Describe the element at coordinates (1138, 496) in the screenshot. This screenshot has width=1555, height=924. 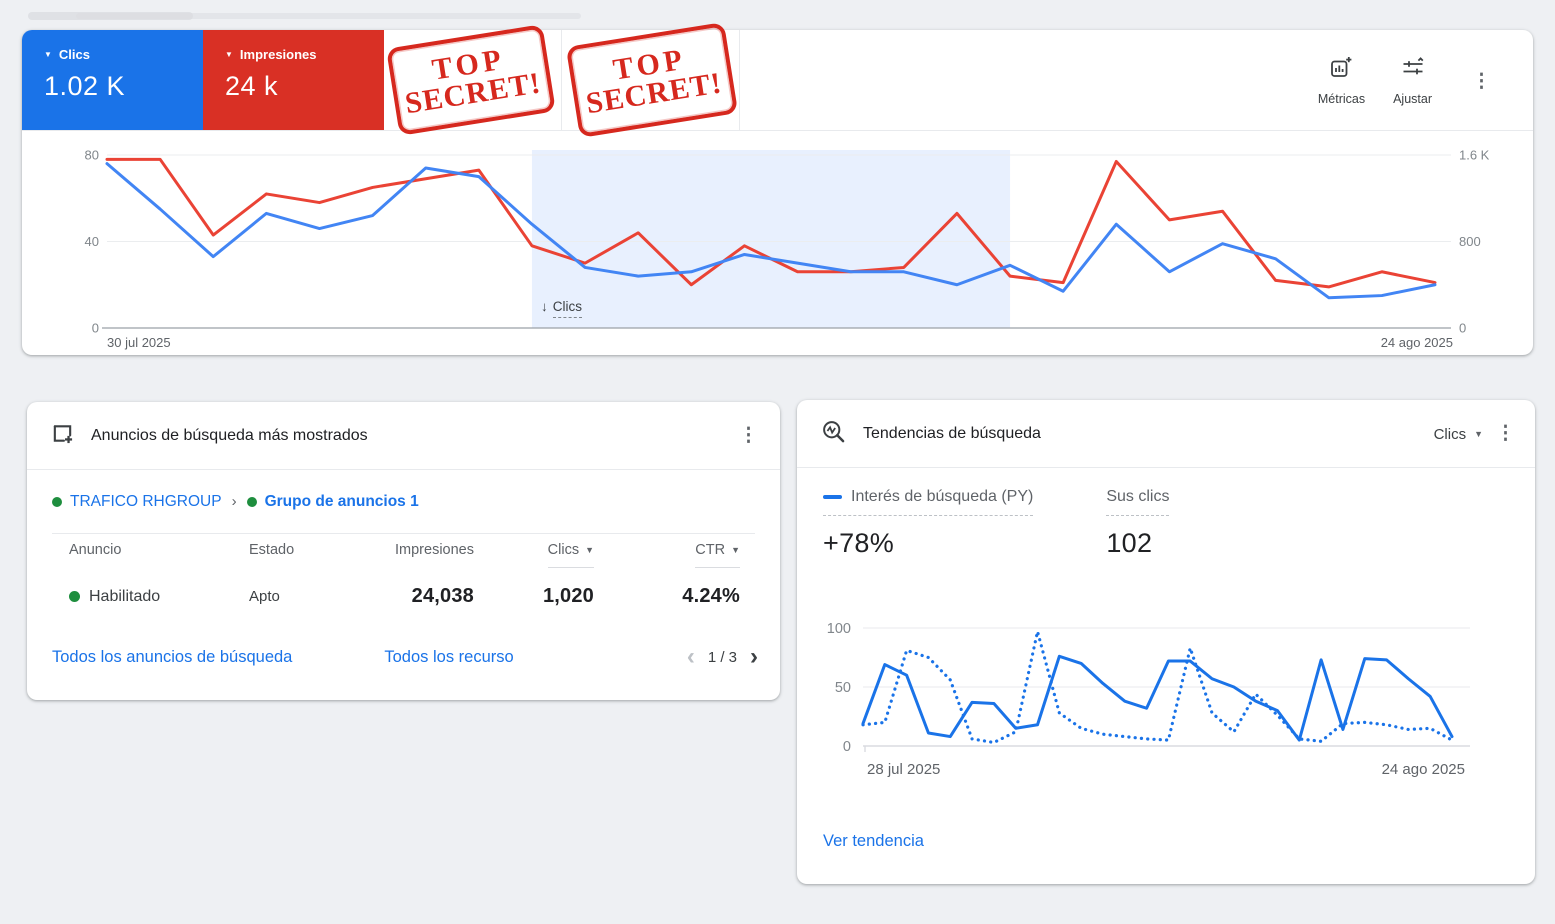
I see `legend-label: Sus clics` at that location.